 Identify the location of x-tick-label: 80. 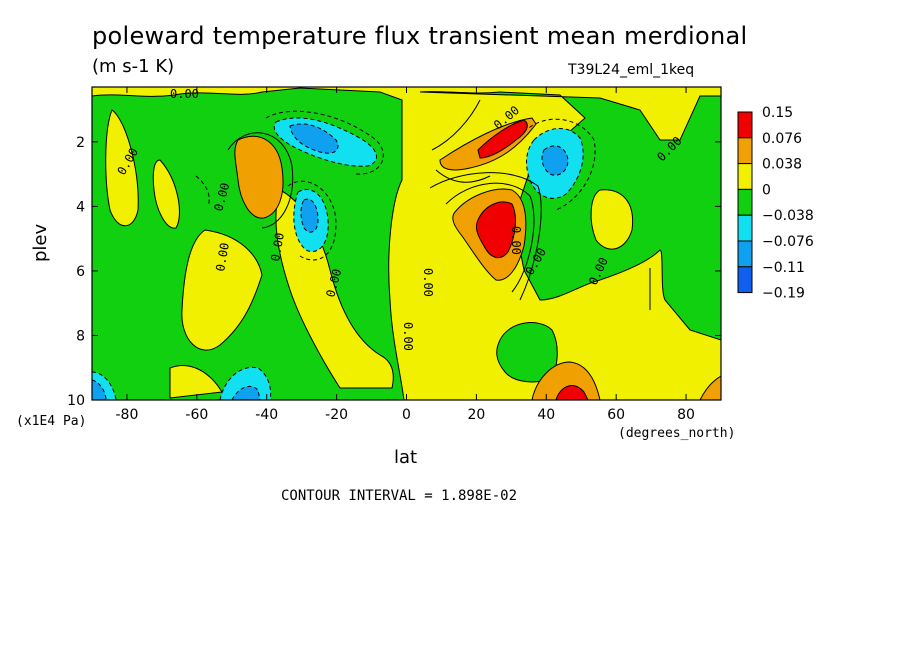
(686, 415).